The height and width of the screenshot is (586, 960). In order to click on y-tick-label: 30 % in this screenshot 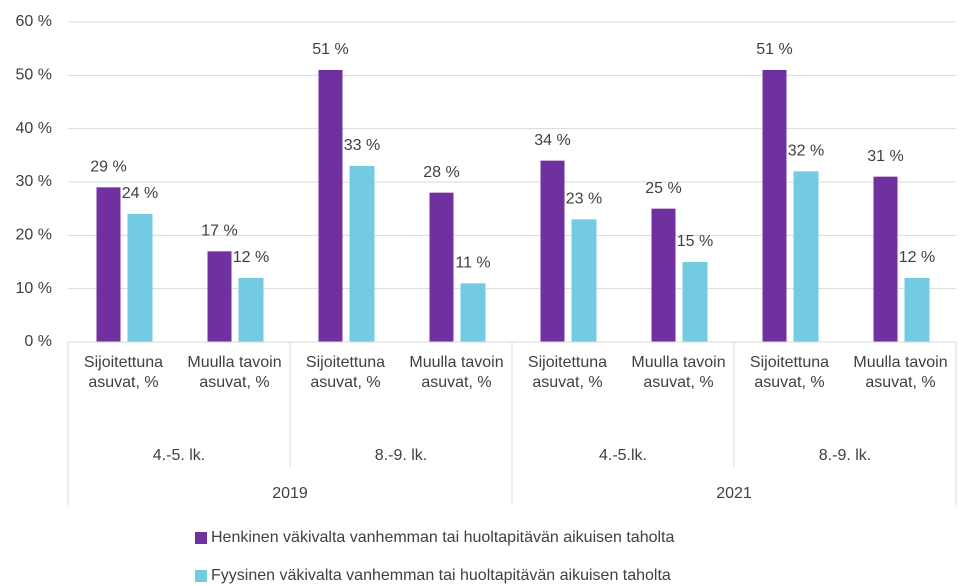, I will do `click(34, 181)`.